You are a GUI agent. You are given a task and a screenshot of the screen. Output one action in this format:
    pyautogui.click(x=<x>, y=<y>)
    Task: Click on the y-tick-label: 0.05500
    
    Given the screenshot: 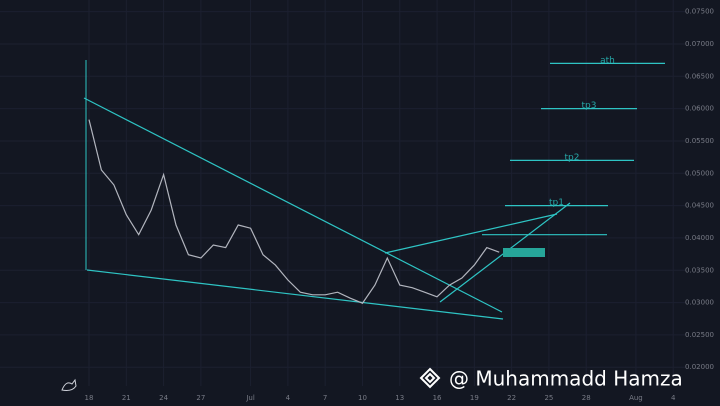 What is the action you would take?
    pyautogui.click(x=699, y=141)
    